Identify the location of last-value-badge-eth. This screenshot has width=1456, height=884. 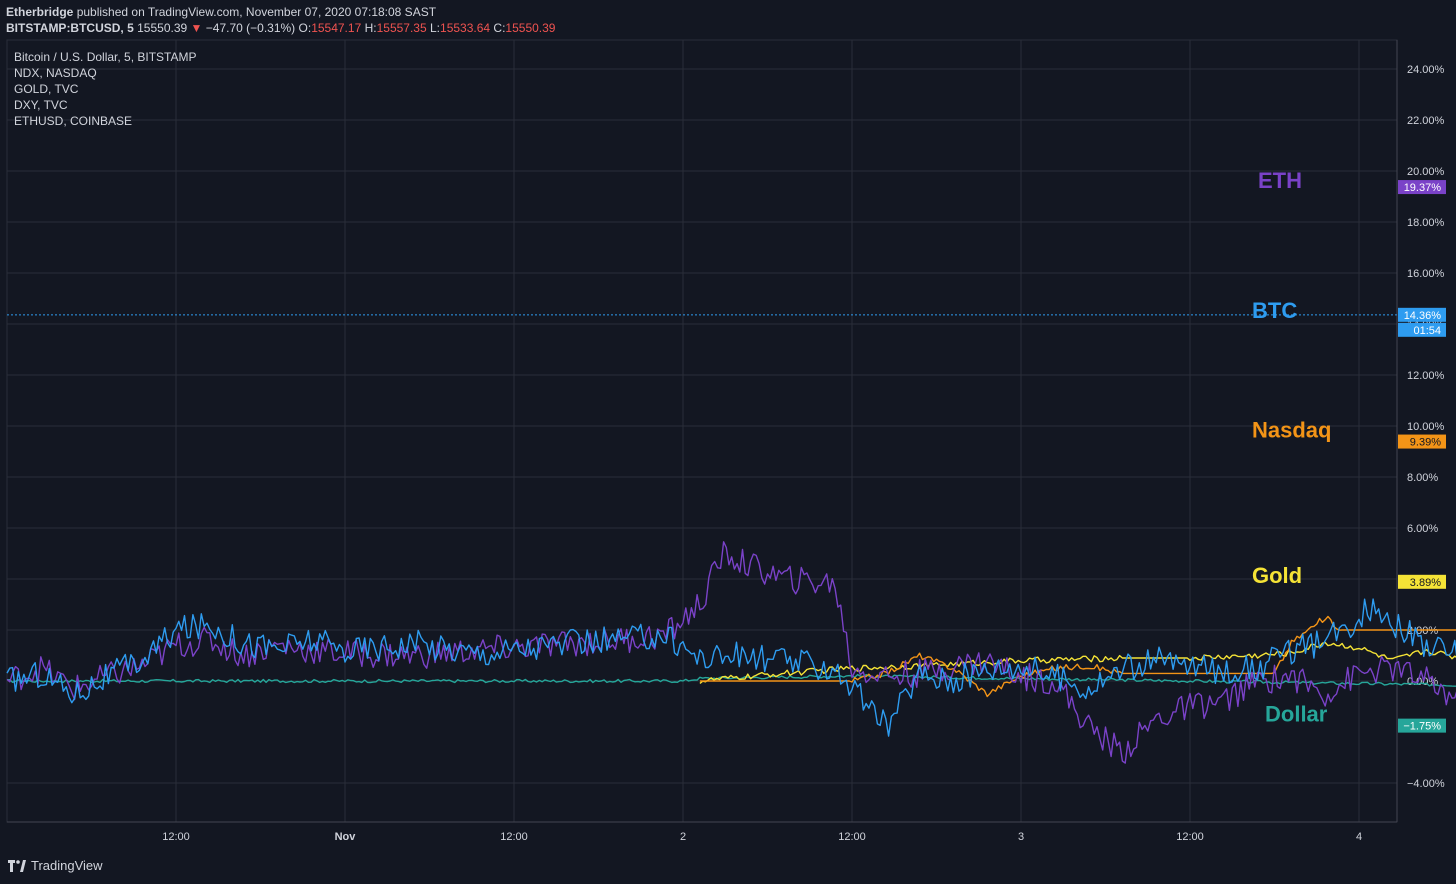
(1422, 187).